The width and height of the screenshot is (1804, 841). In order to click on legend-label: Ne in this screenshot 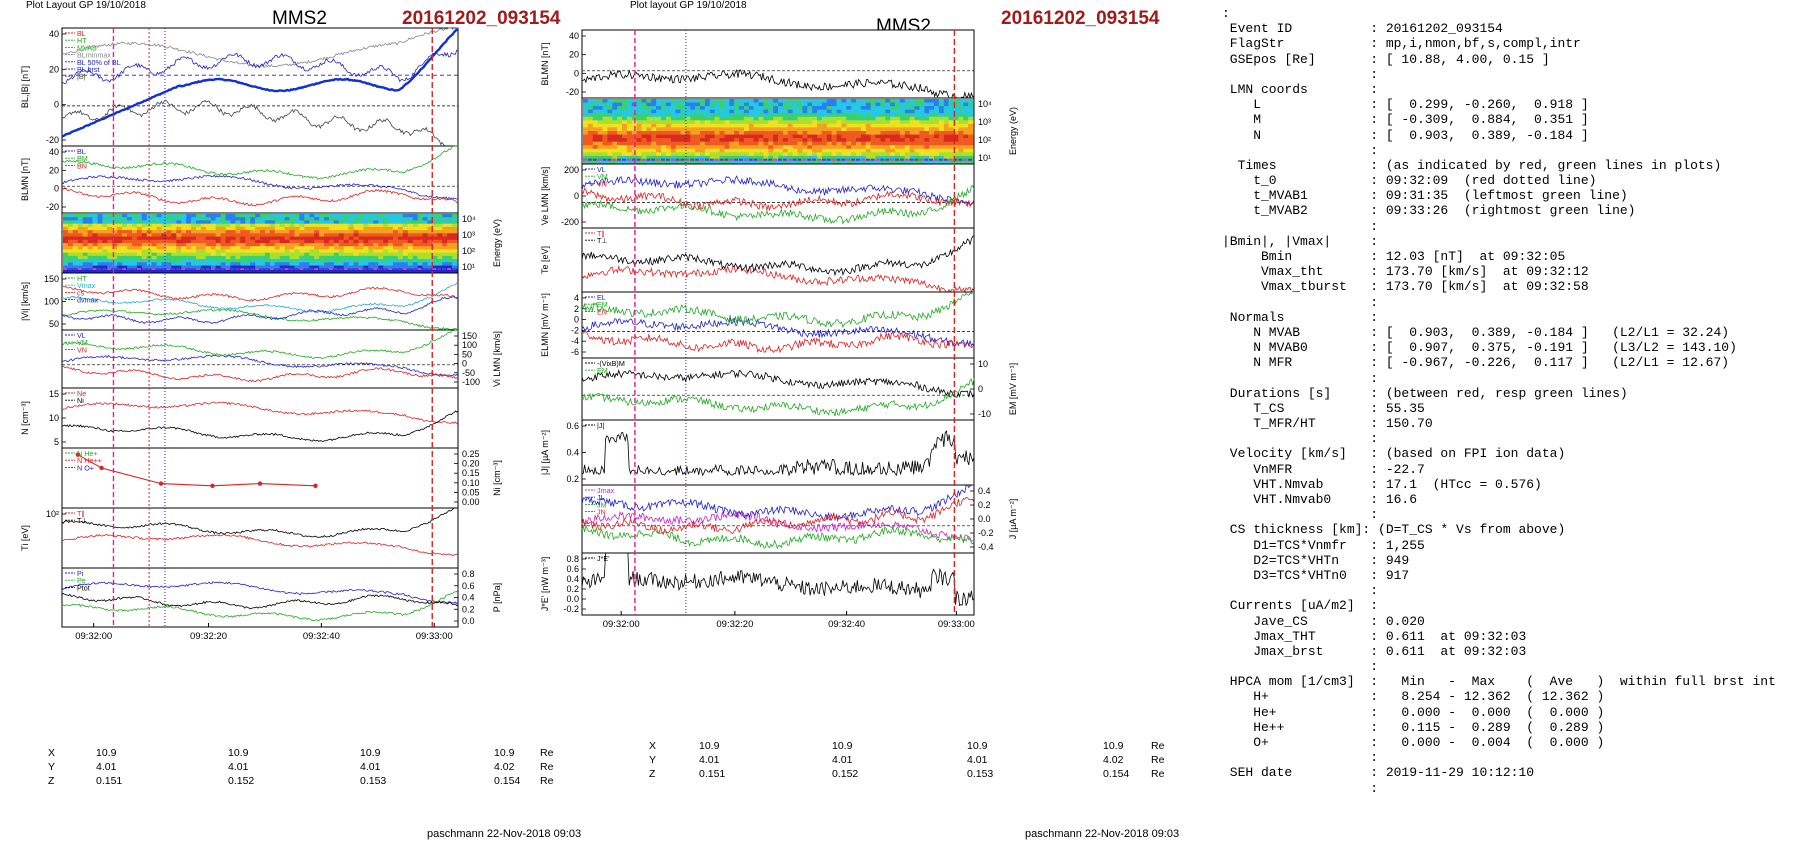, I will do `click(81, 393)`.